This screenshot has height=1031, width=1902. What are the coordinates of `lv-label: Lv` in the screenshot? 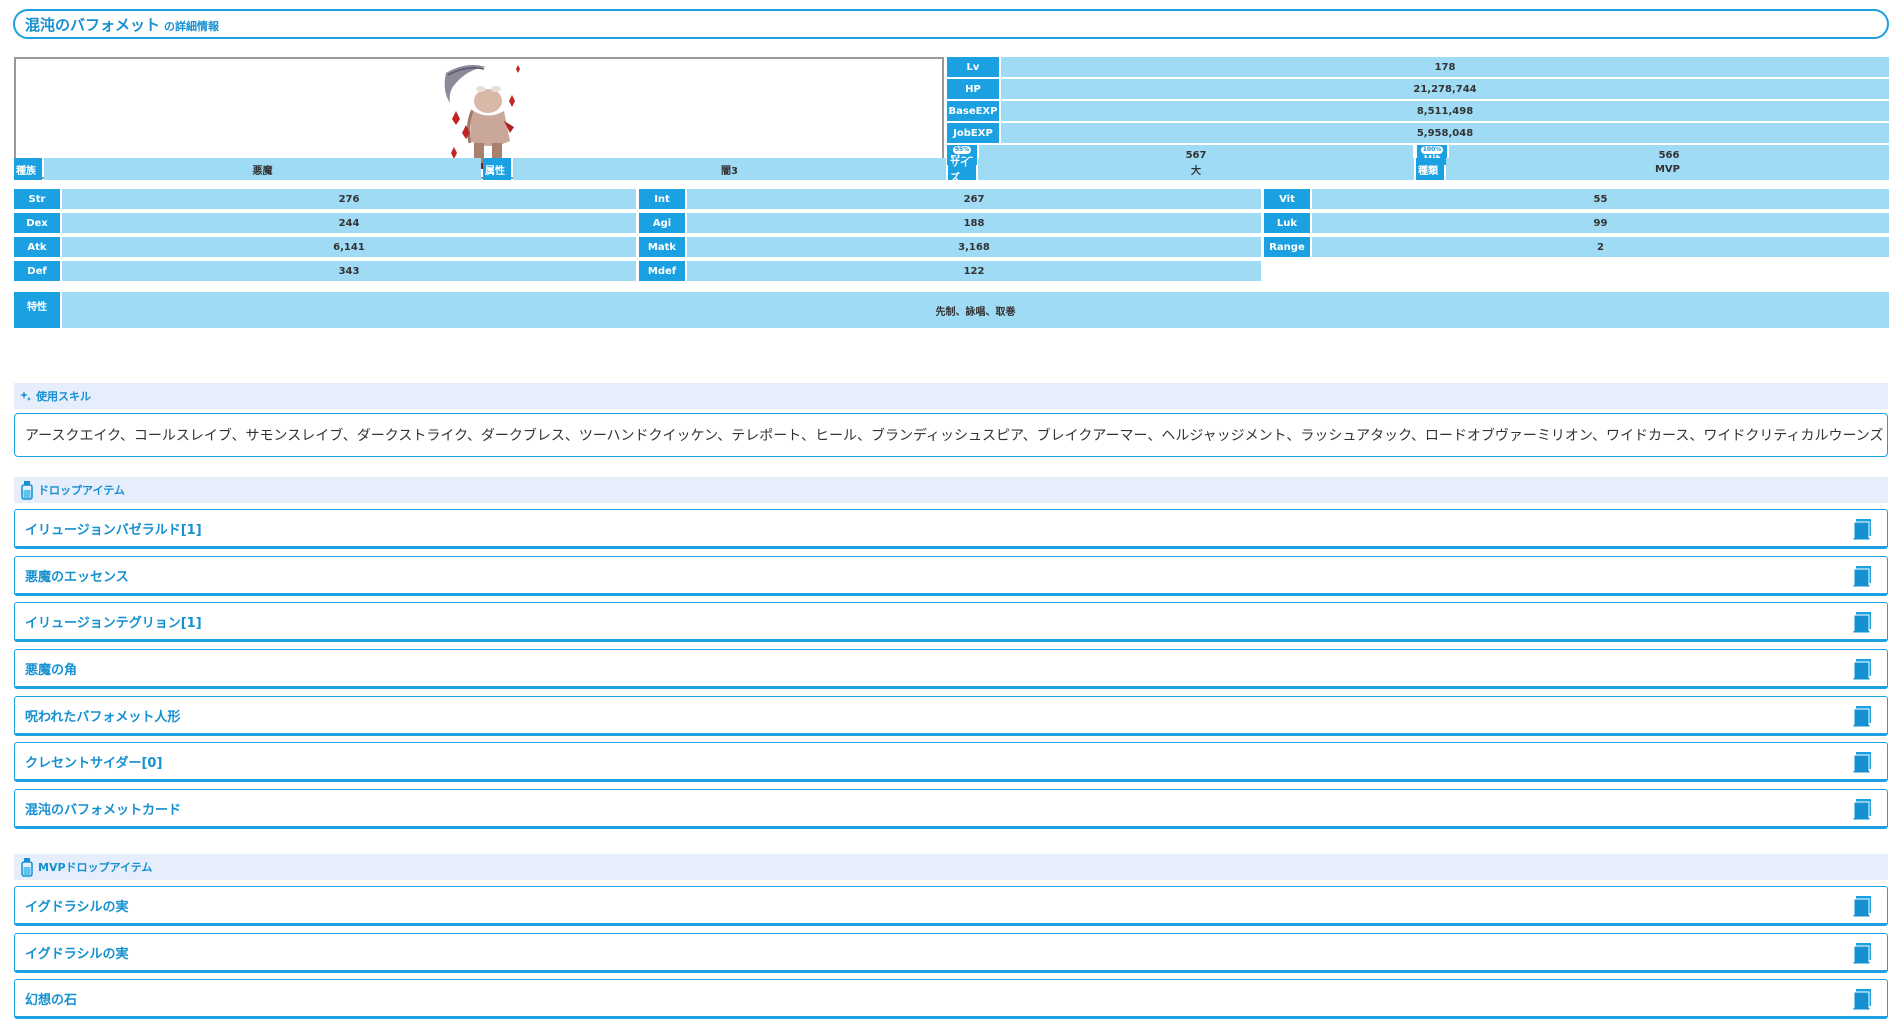 It's located at (973, 67).